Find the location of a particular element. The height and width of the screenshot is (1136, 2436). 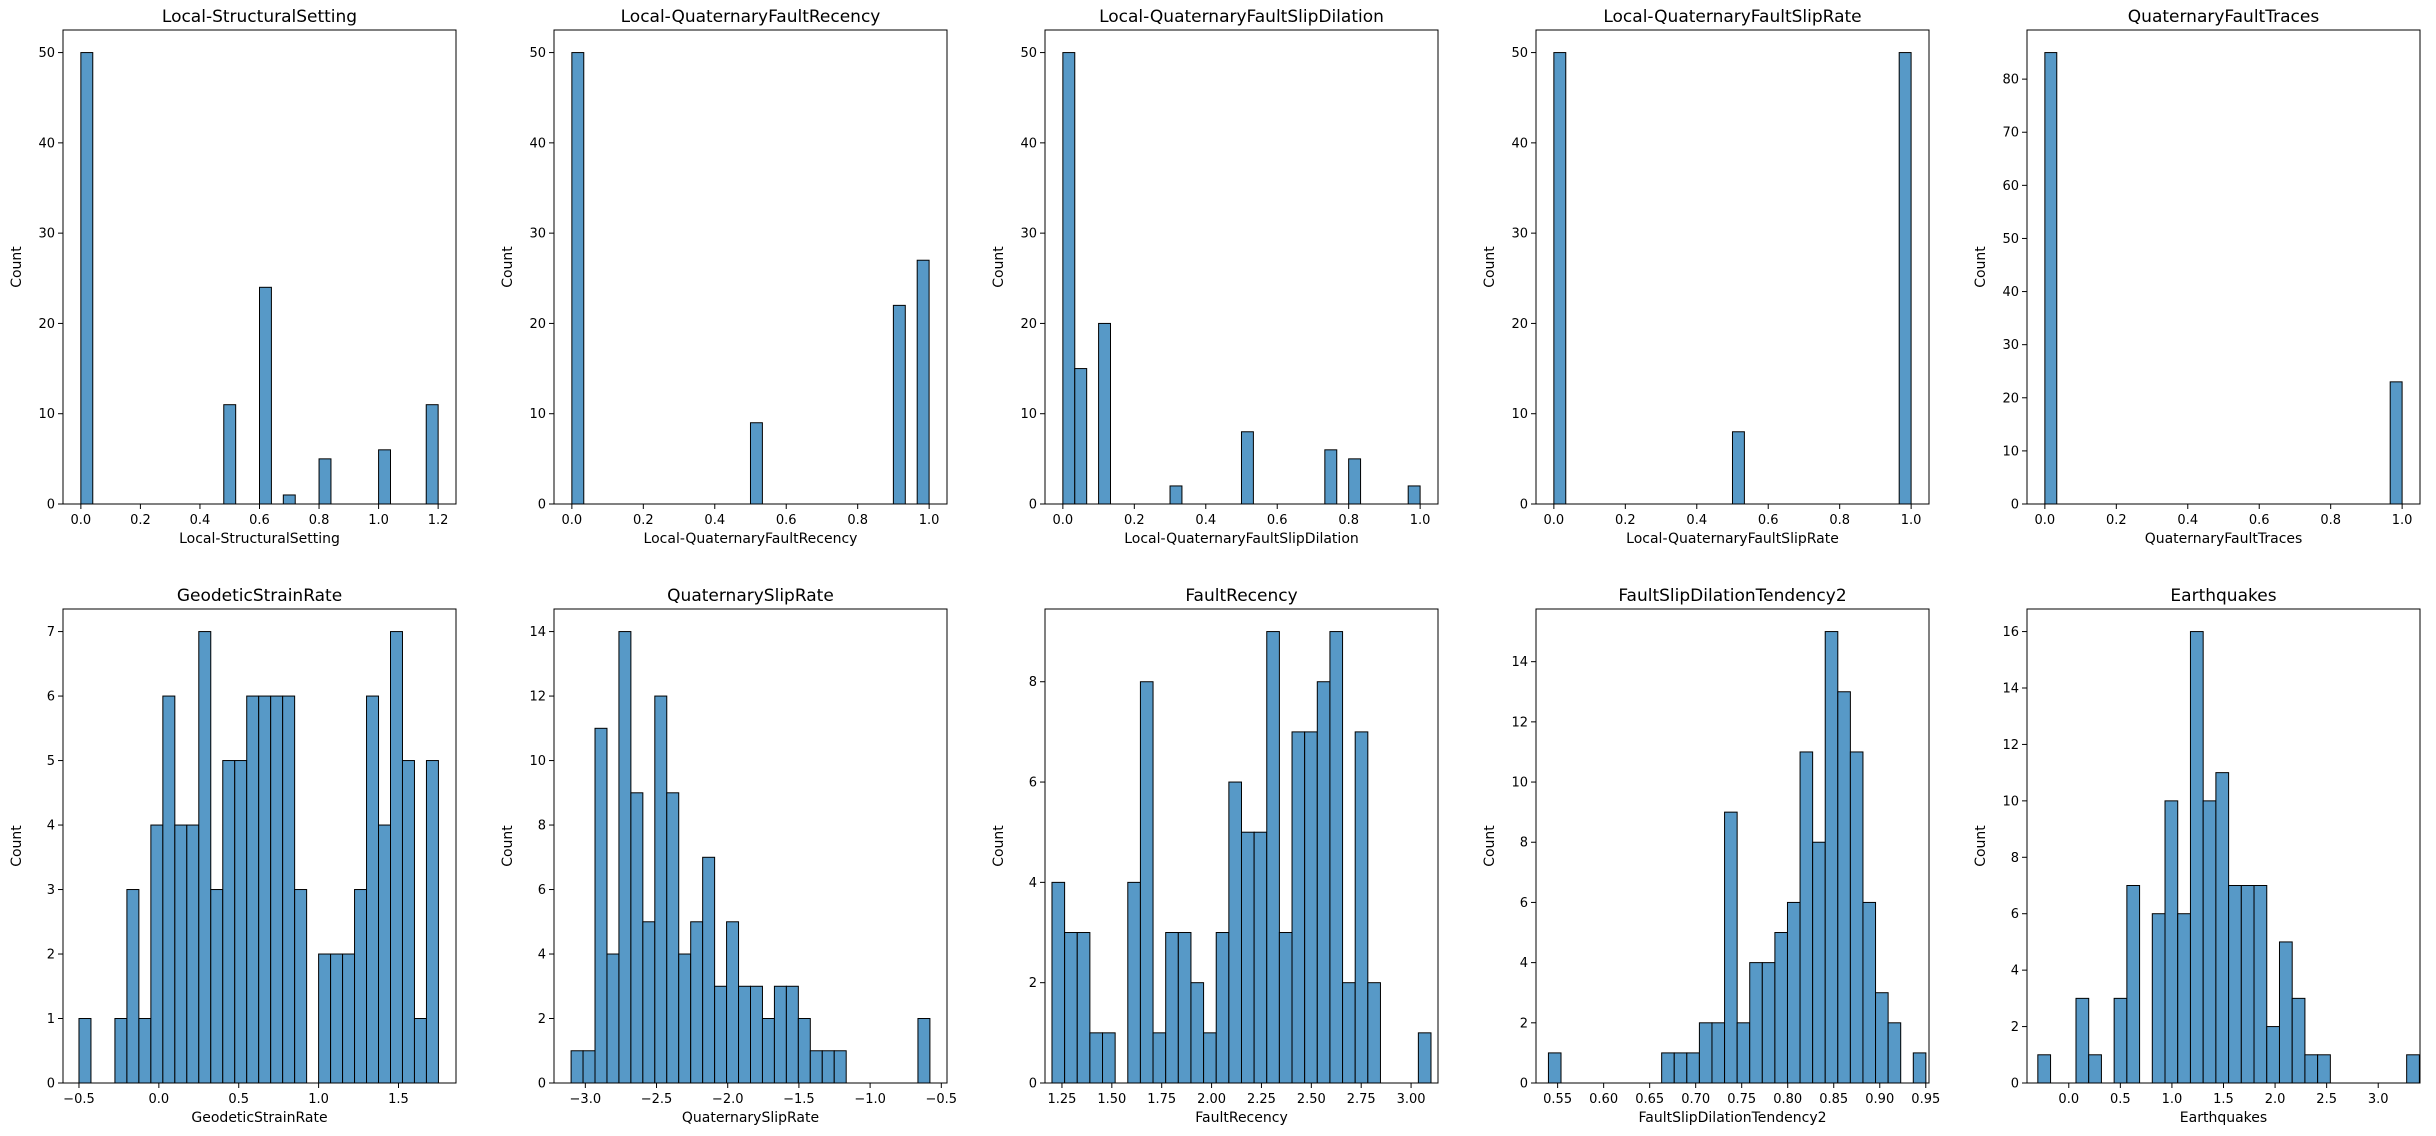

x-tick-label: 1.25 is located at coordinates (1061, 1099).